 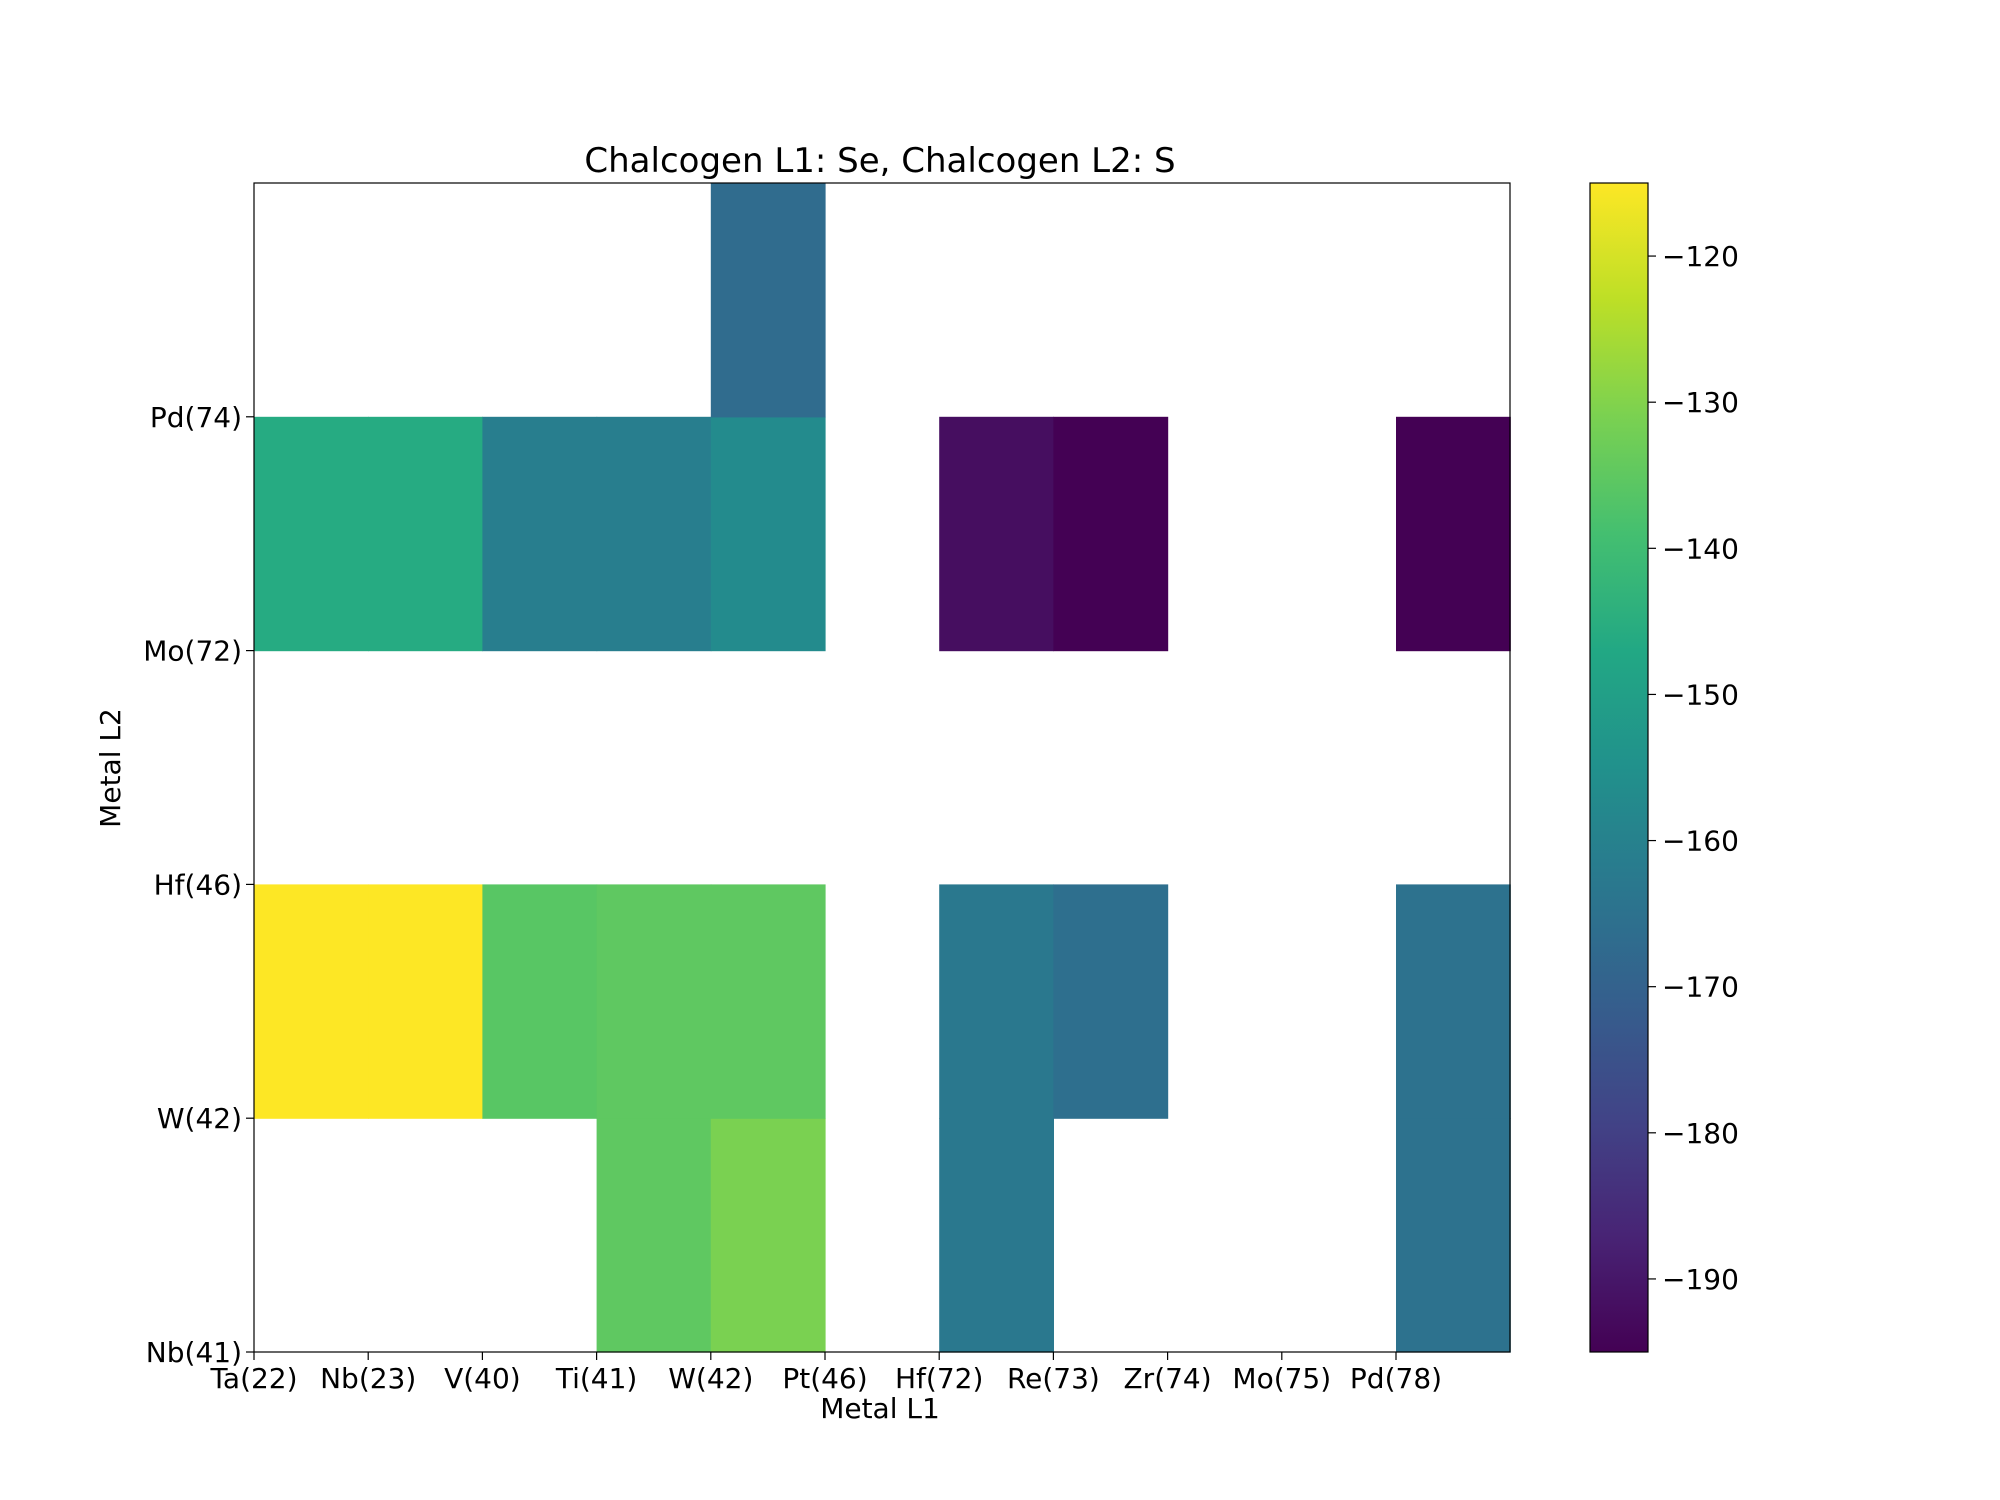 What do you see at coordinates (1700, 402) in the screenshot?
I see `colorbar-tick-label: −130` at bounding box center [1700, 402].